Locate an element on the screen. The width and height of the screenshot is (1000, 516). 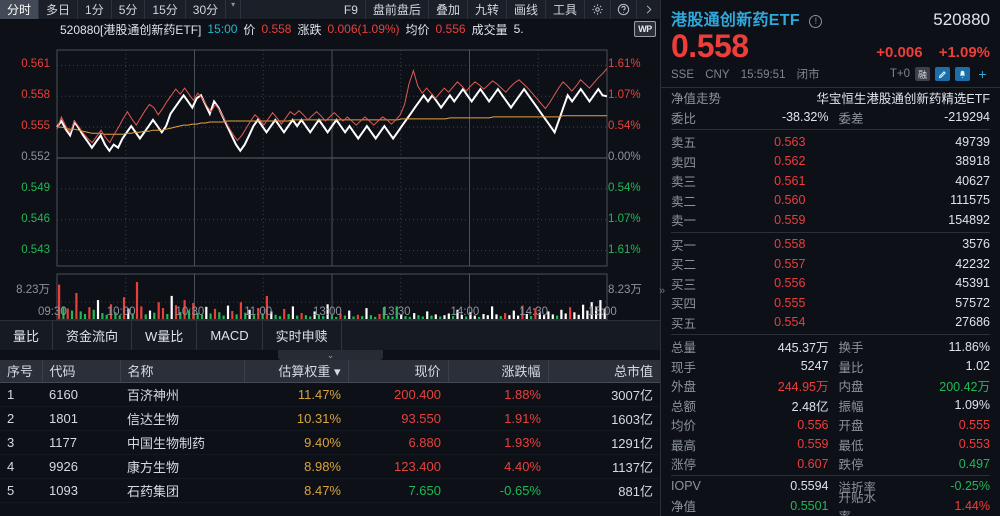
col-code: 代码 is located at coordinates (81, 371).